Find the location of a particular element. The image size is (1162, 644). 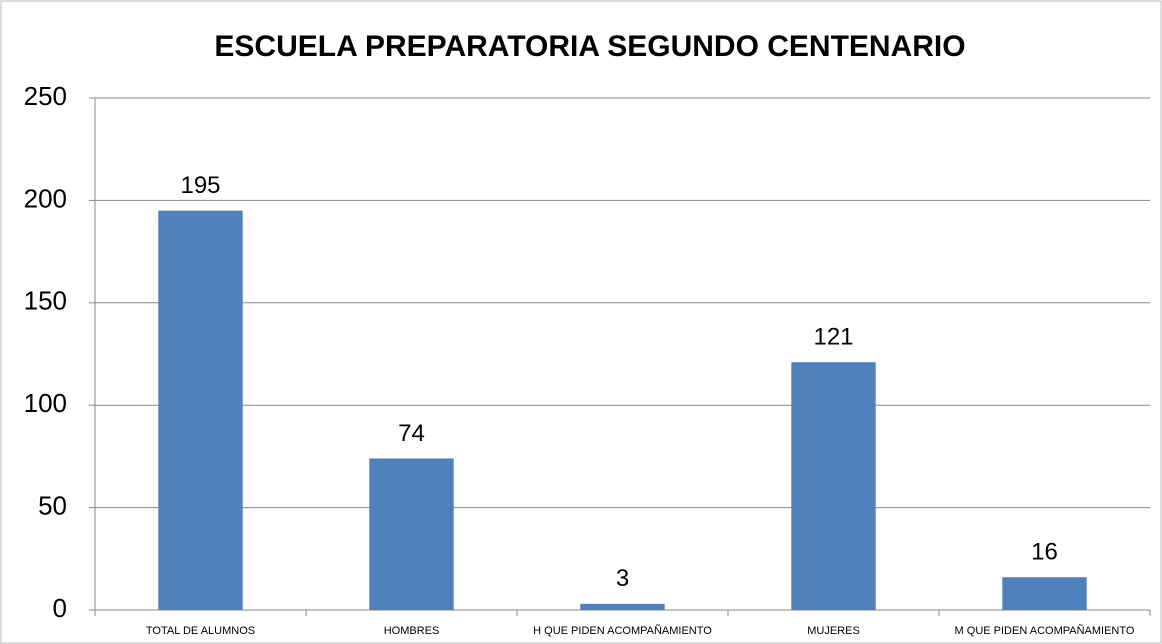

y-tick-label: 50 is located at coordinates (52, 505).